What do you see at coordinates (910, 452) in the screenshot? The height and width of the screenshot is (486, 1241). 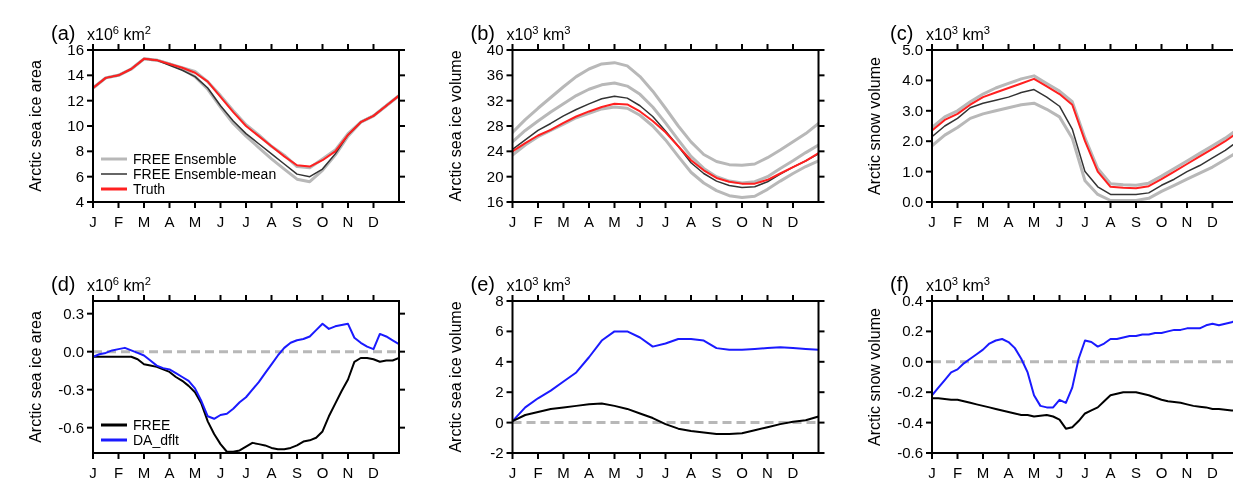 I see `y-tick-label: -0.6` at bounding box center [910, 452].